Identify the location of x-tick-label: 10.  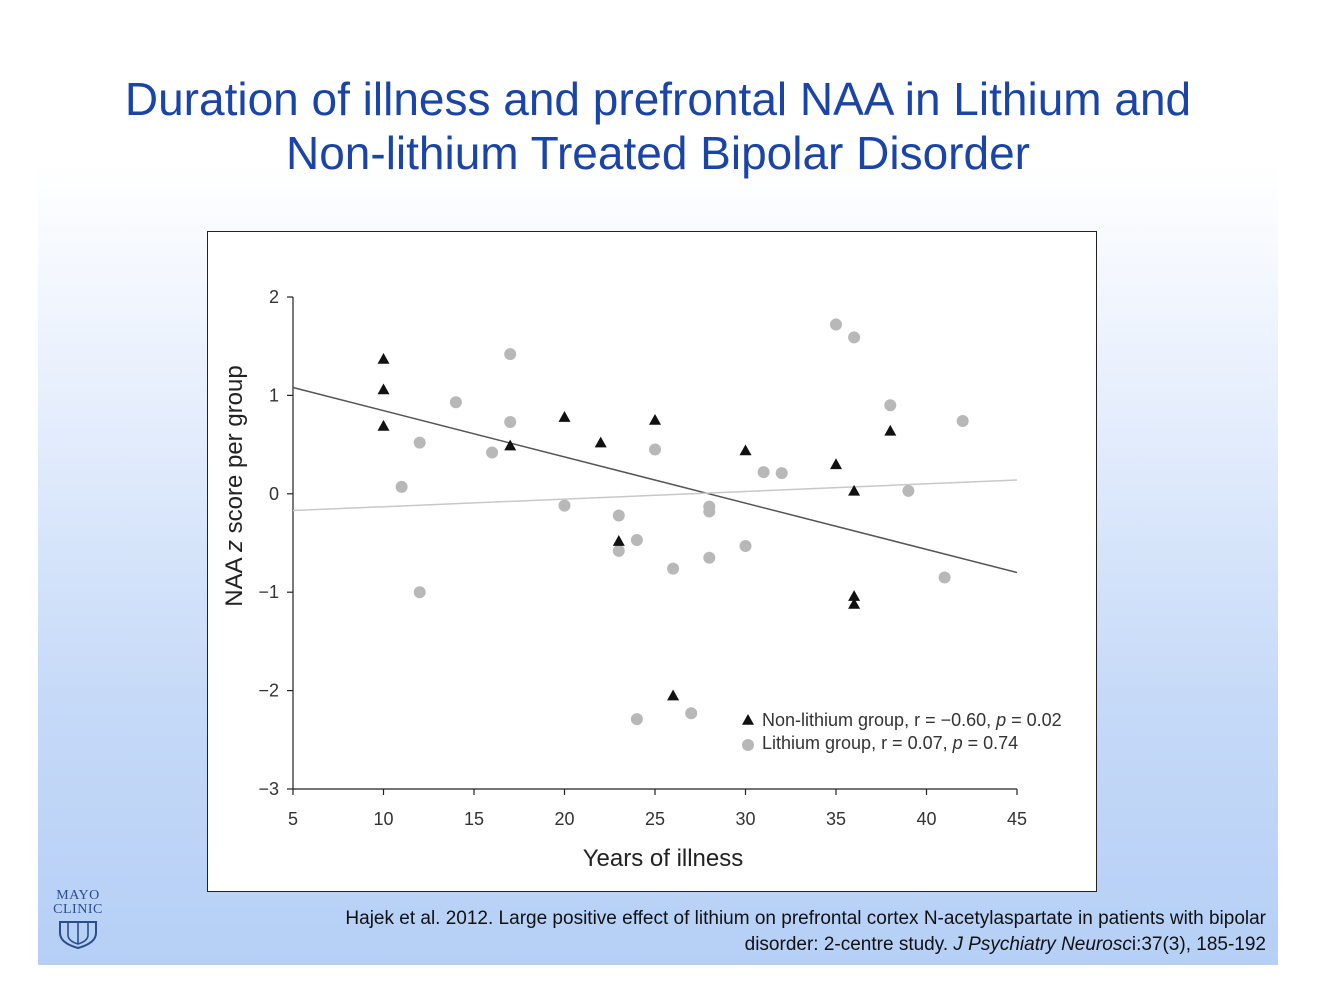
(383, 819).